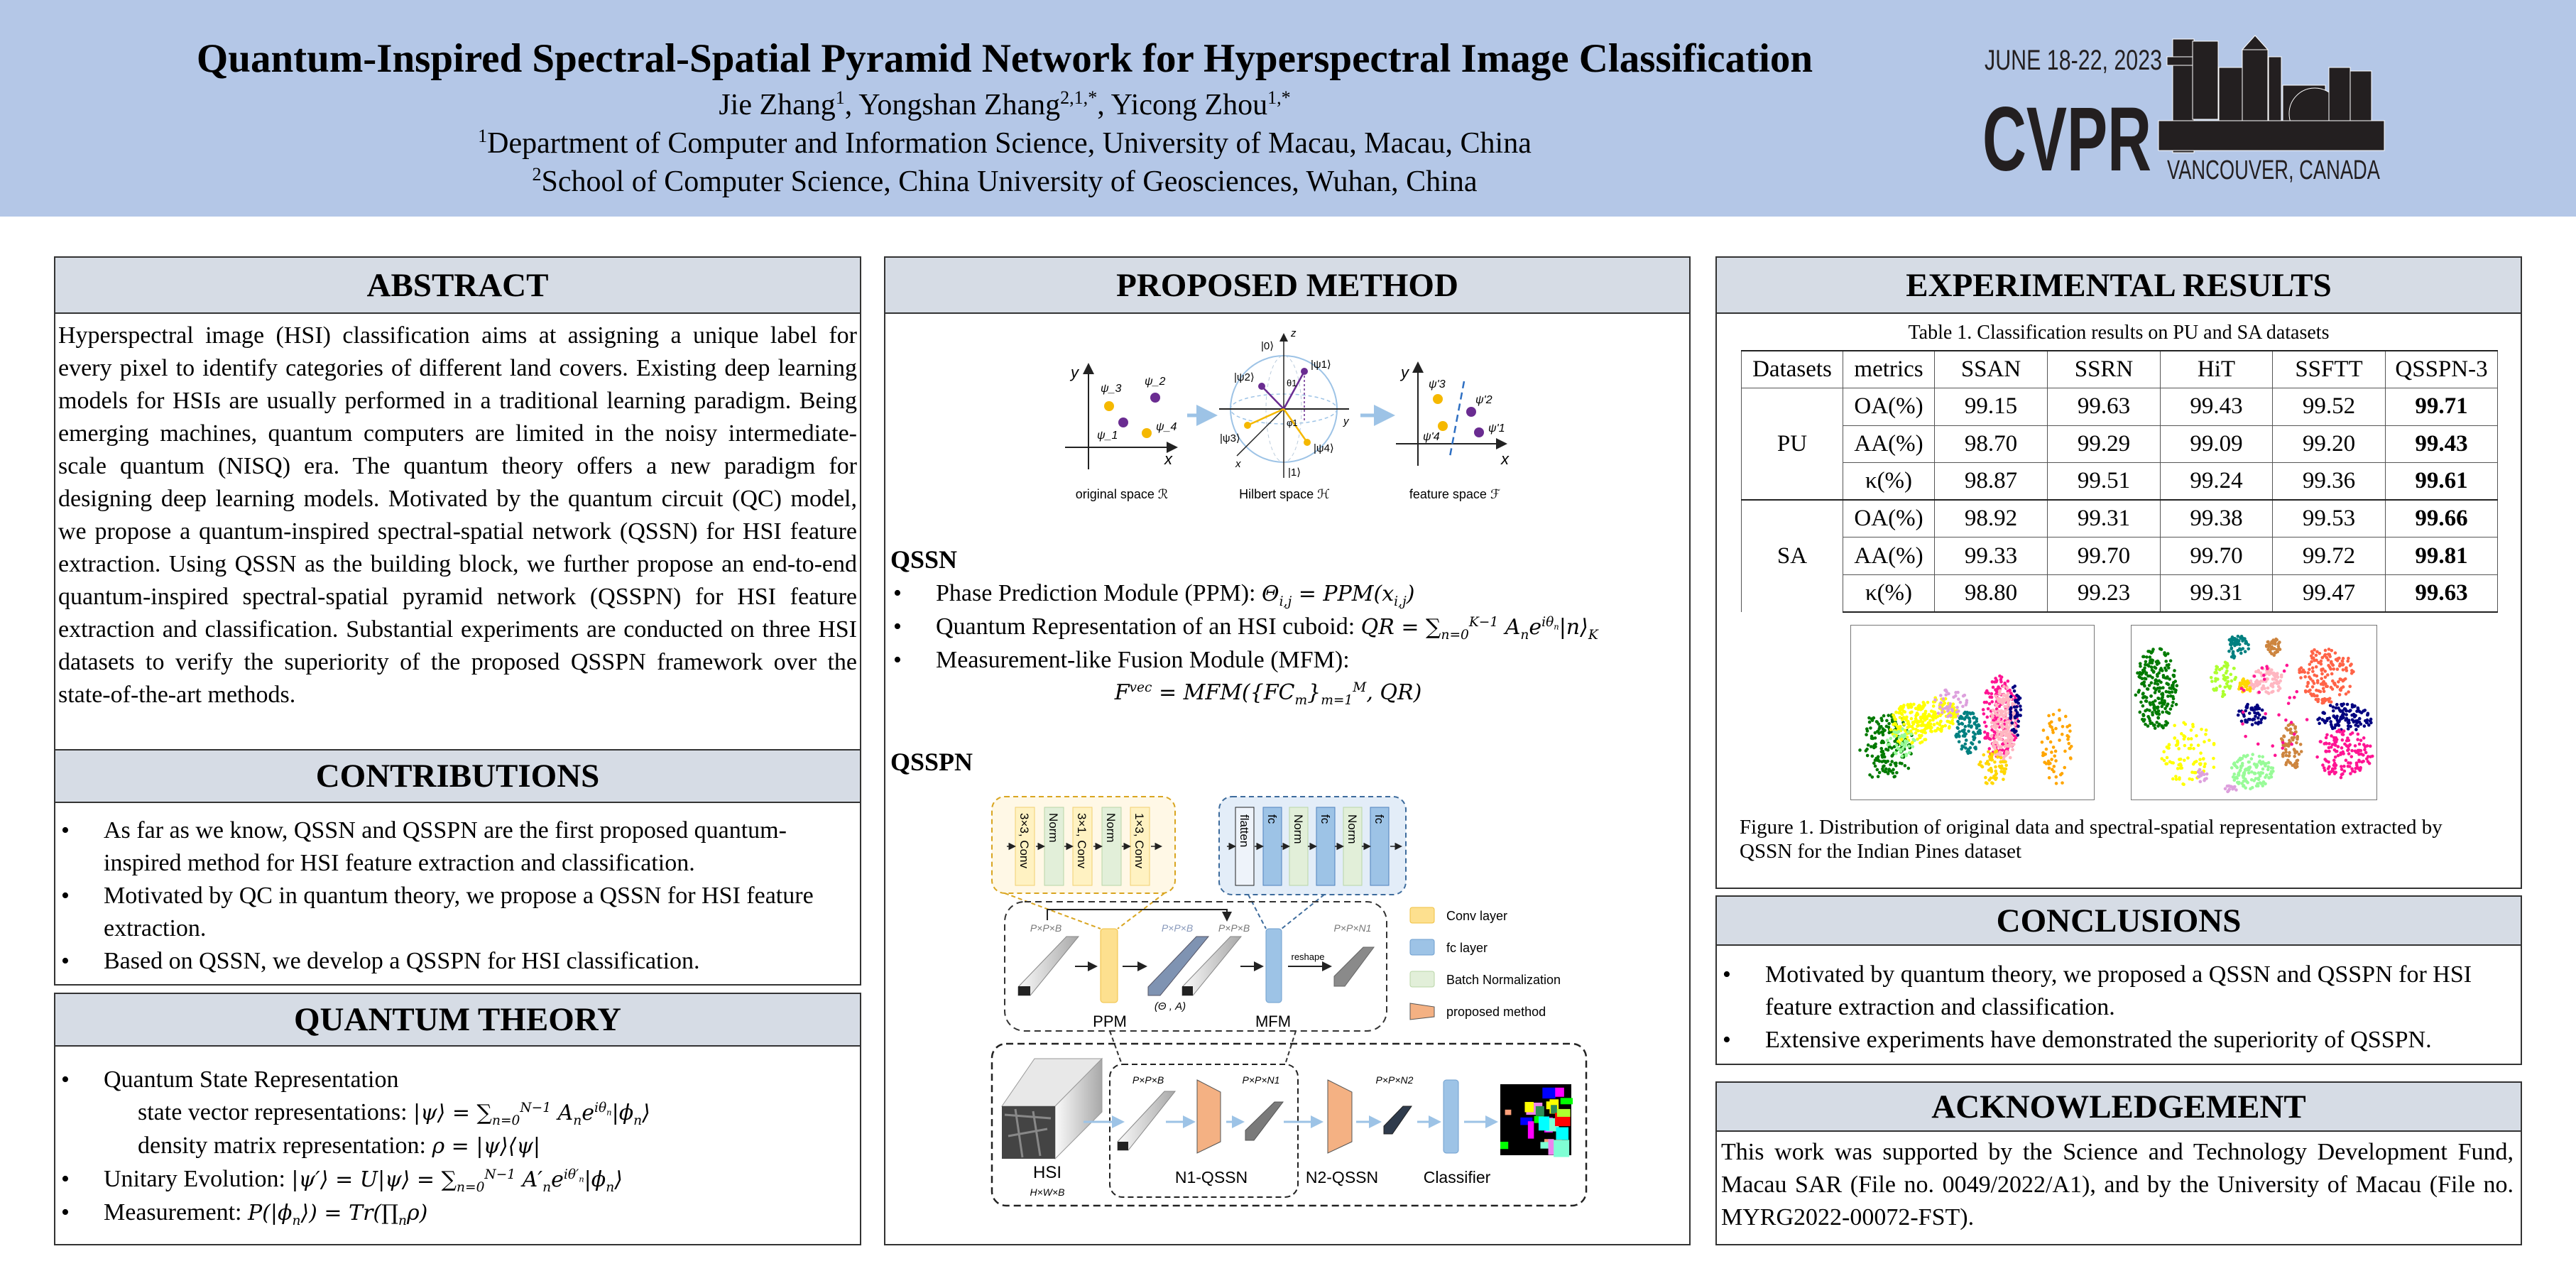 The width and height of the screenshot is (2576, 1288). Describe the element at coordinates (1272, 819) in the screenshot. I see `block-label: fc` at that location.